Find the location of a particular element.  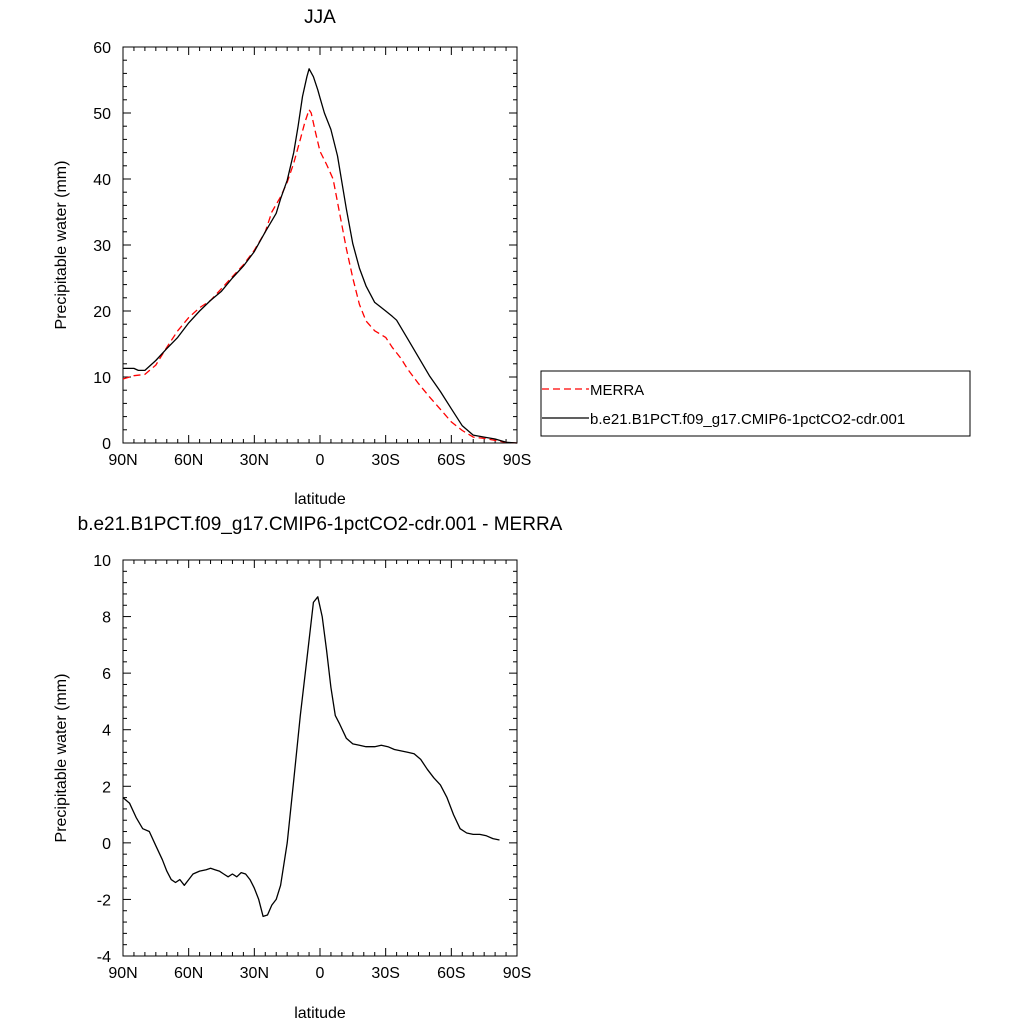

top-series-line-model is located at coordinates (320, 256).